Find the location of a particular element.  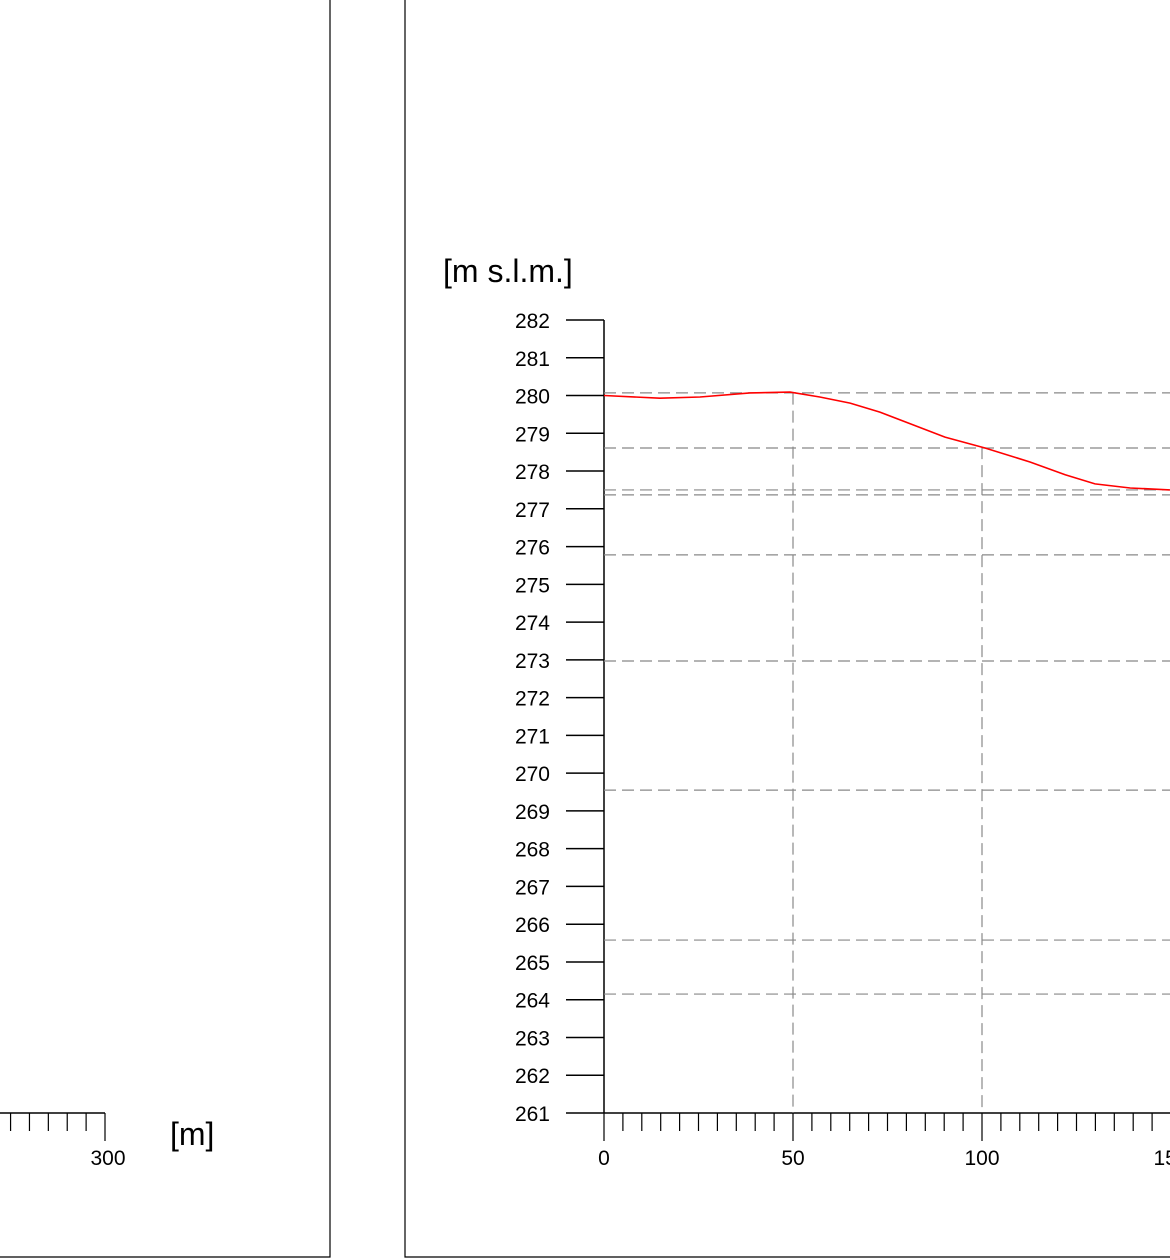

y-tick-label: 274 is located at coordinates (532, 623).